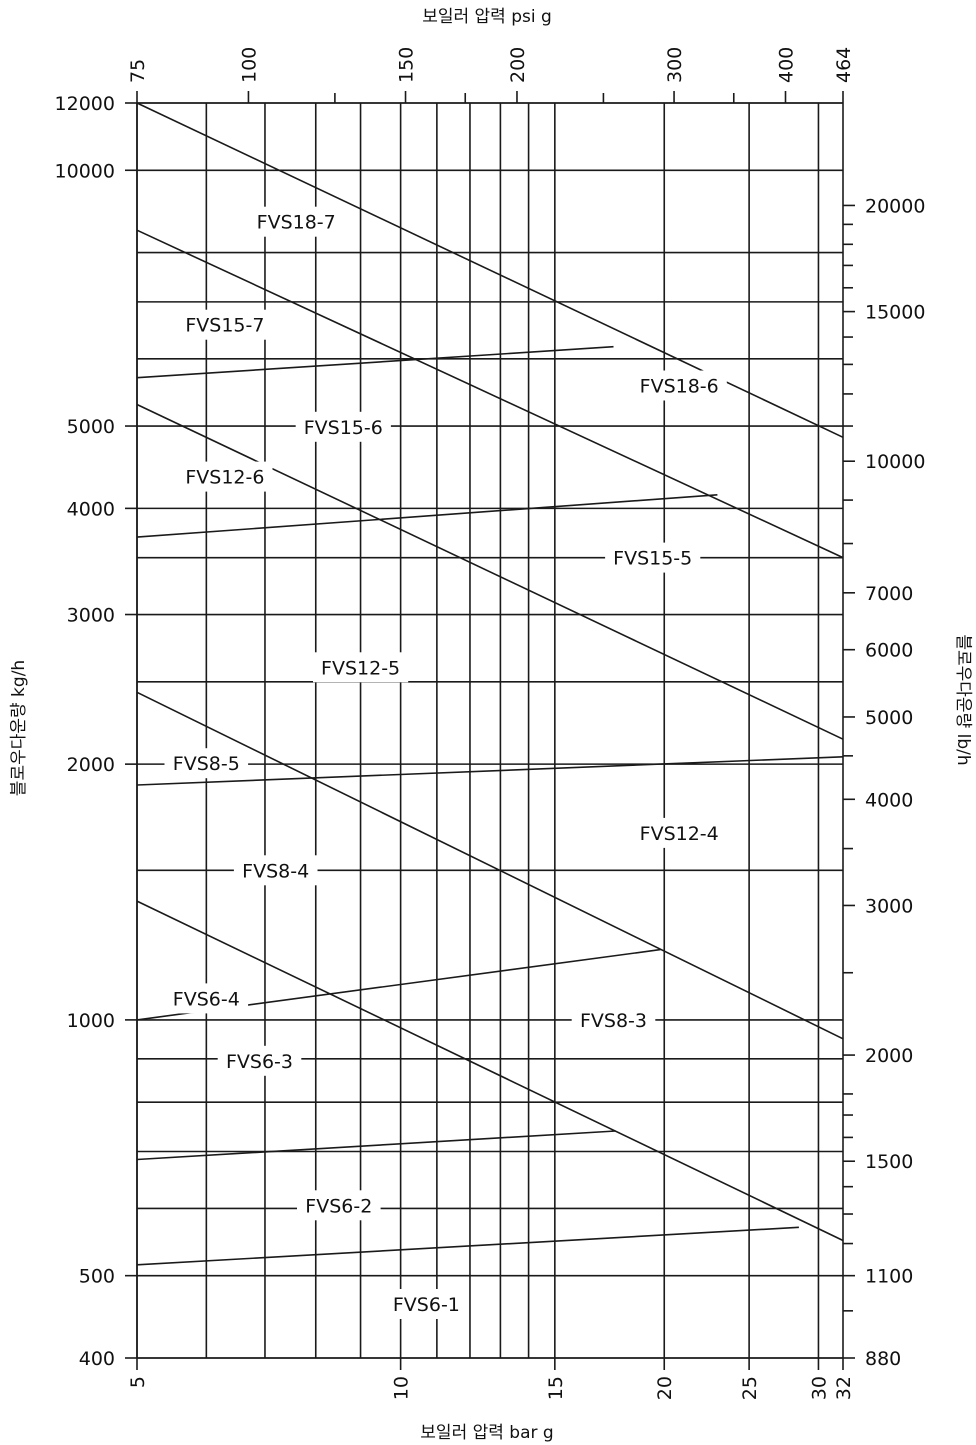  Describe the element at coordinates (91, 509) in the screenshot. I see `left-tick-label: 4000` at that location.